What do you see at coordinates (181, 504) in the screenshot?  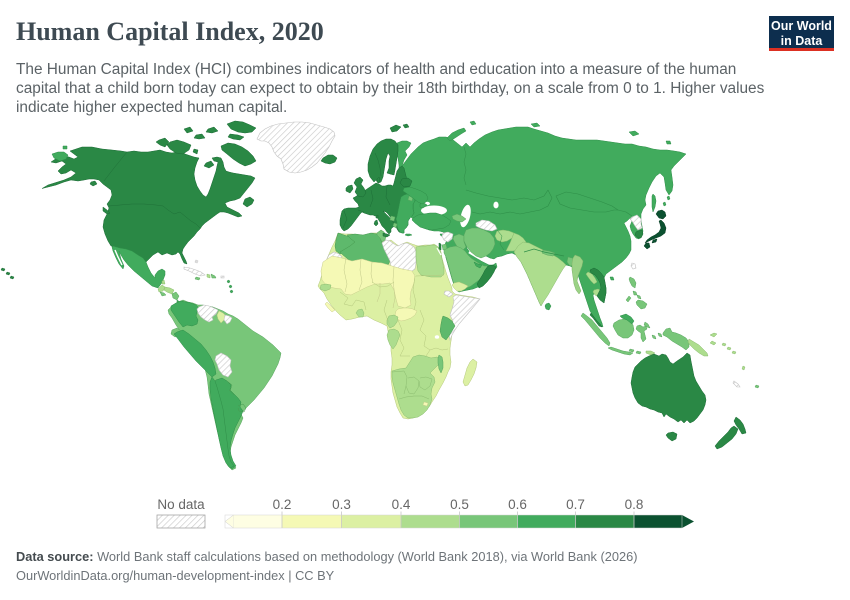 I see `svg-text: No data` at bounding box center [181, 504].